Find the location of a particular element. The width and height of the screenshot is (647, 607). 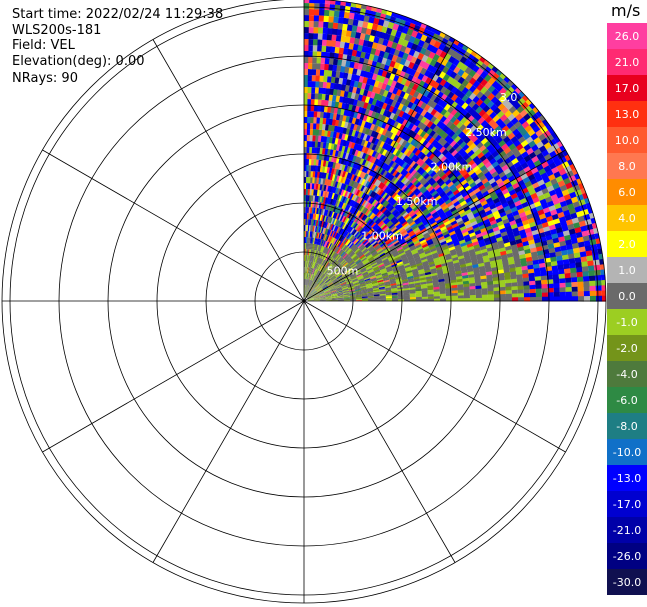

azimuth-spoke is located at coordinates (434, 225).